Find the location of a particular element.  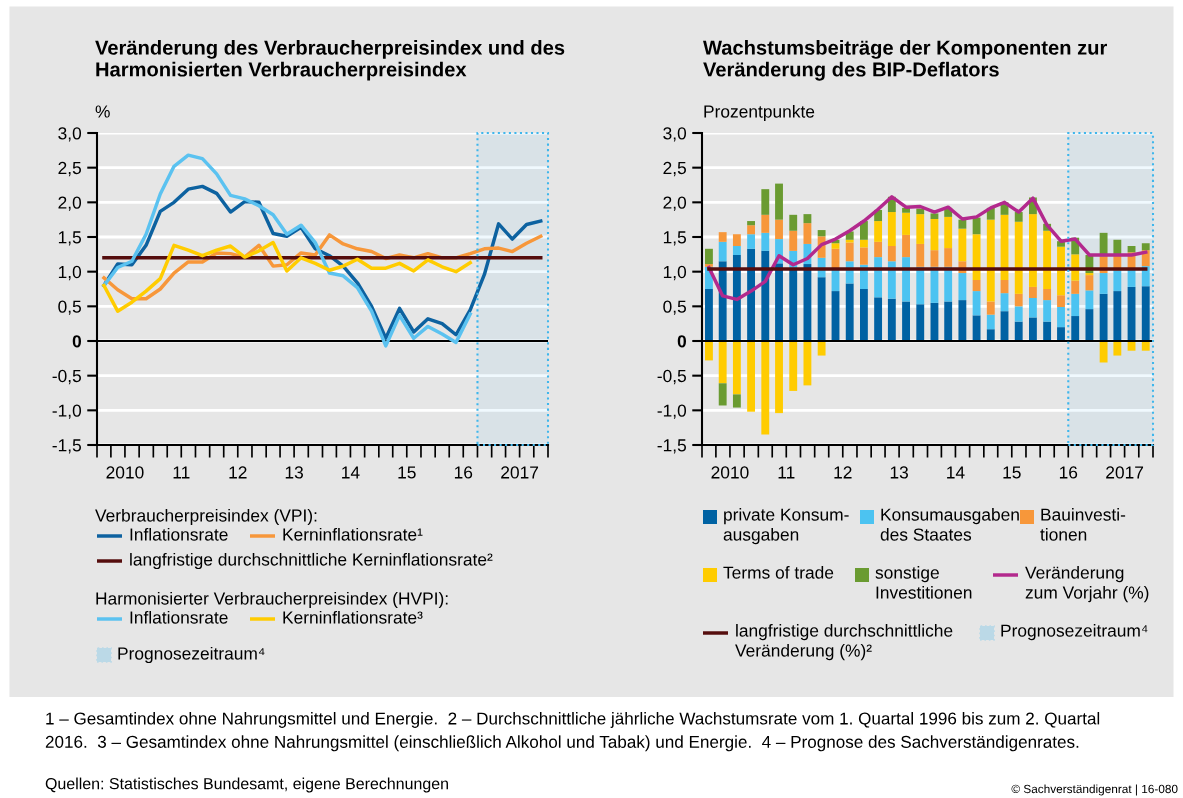

legend-label: Kerninflationsrate³ is located at coordinates (353, 617).